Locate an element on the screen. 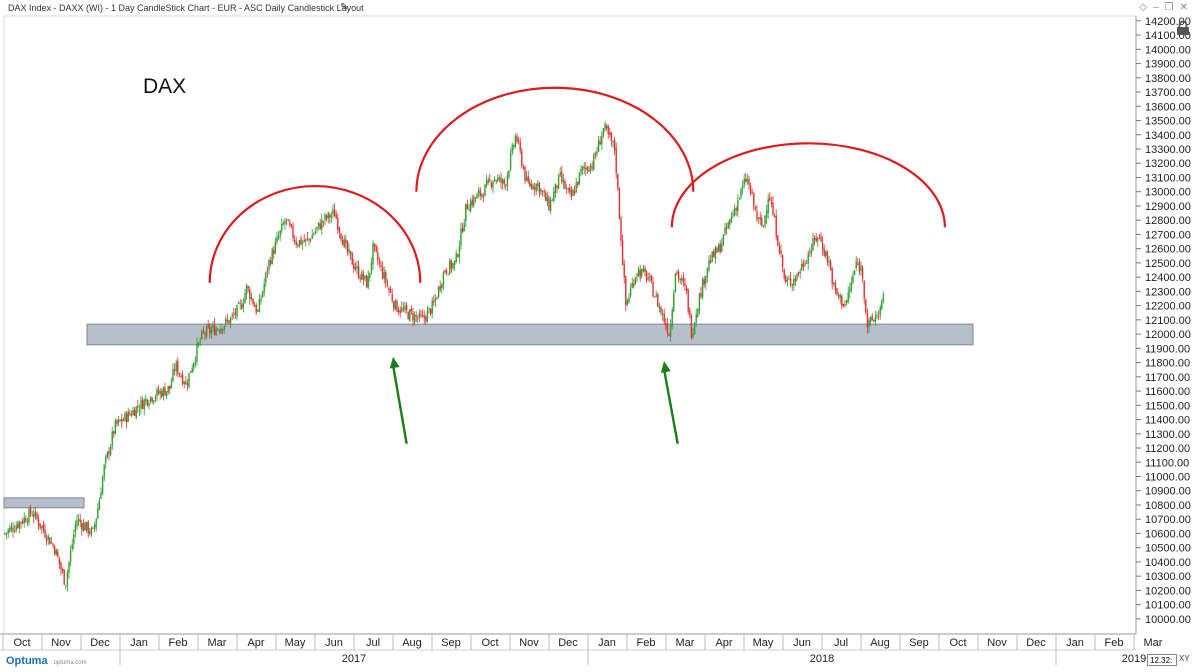 The height and width of the screenshot is (672, 1200). pencil-icon: ✎ is located at coordinates (344, 7).